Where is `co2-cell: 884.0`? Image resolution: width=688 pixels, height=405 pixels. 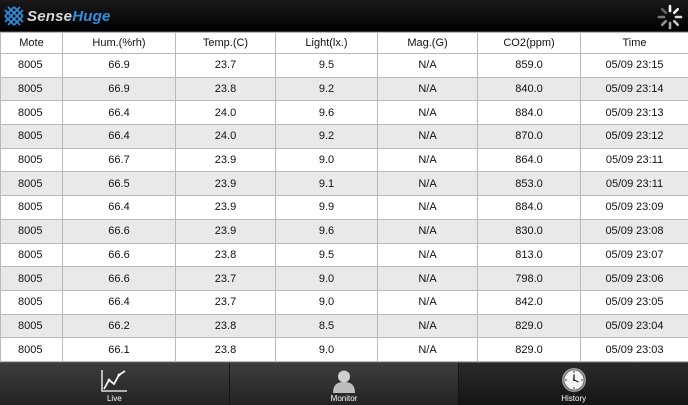 co2-cell: 884.0 is located at coordinates (529, 208).